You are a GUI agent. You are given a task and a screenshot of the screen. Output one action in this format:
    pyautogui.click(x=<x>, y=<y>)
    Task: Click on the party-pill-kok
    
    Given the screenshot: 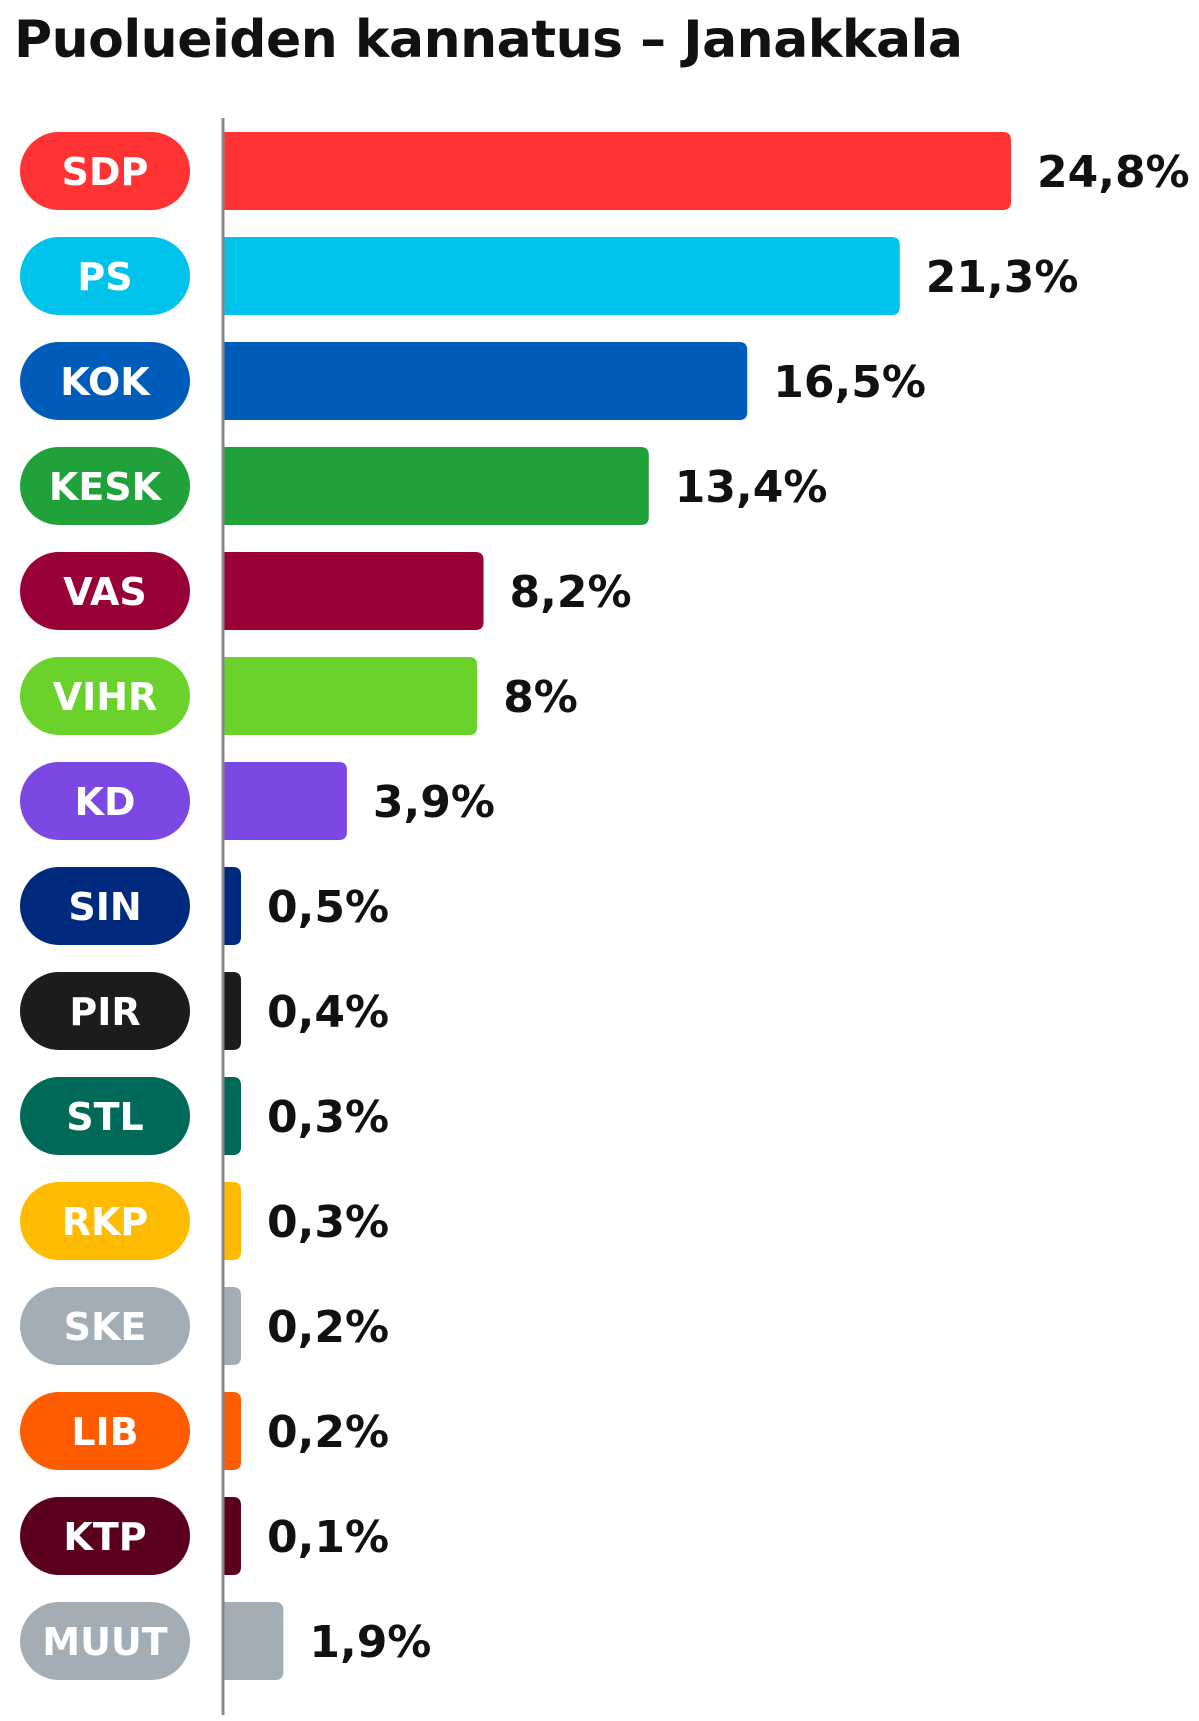 What is the action you would take?
    pyautogui.click(x=105, y=381)
    